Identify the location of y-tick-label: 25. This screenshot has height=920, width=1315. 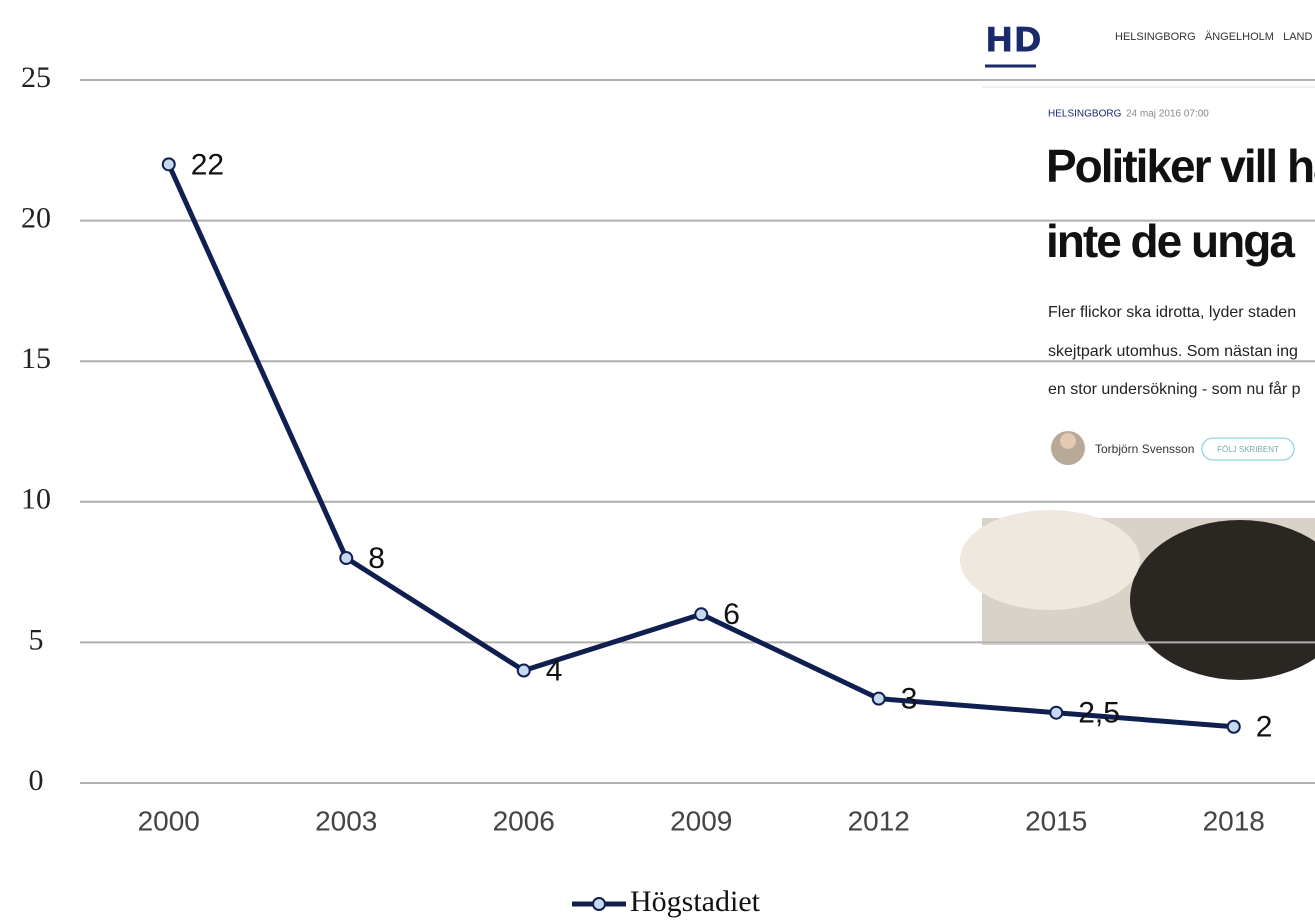
(36, 77).